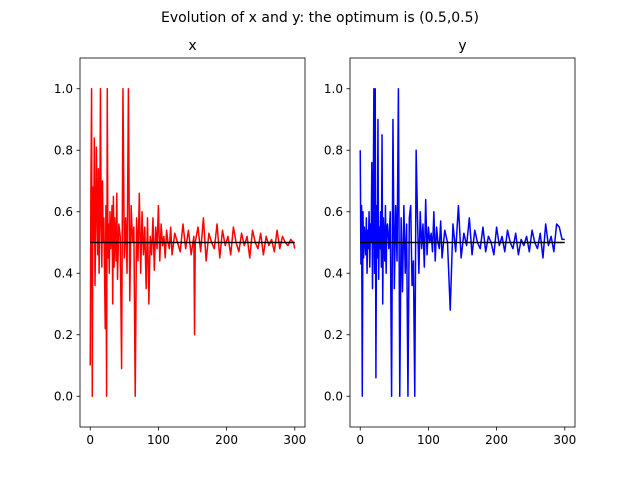 The image size is (640, 480). What do you see at coordinates (462, 46) in the screenshot?
I see `subplot-title: y` at bounding box center [462, 46].